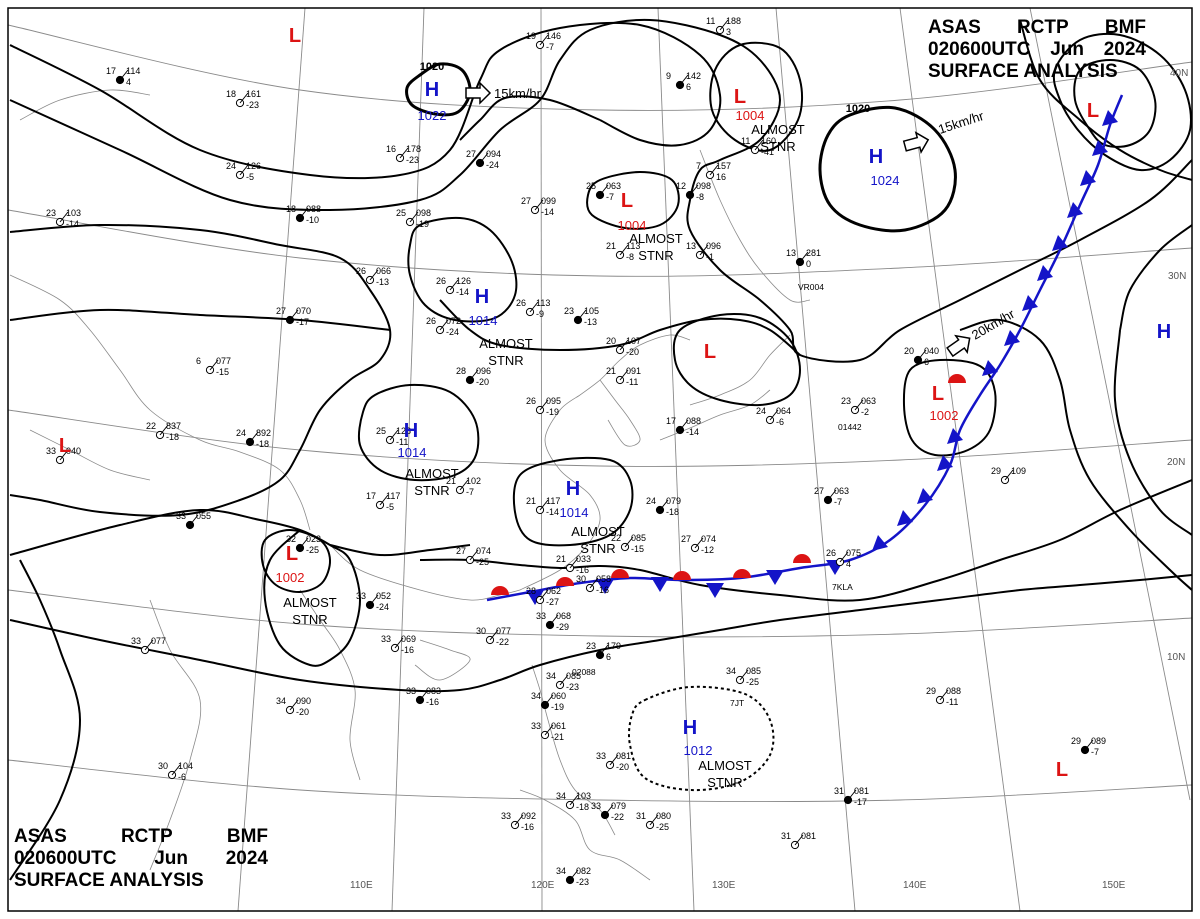  Describe the element at coordinates (831, 496) in the screenshot. I see `station-plot: 27 063-7` at that location.